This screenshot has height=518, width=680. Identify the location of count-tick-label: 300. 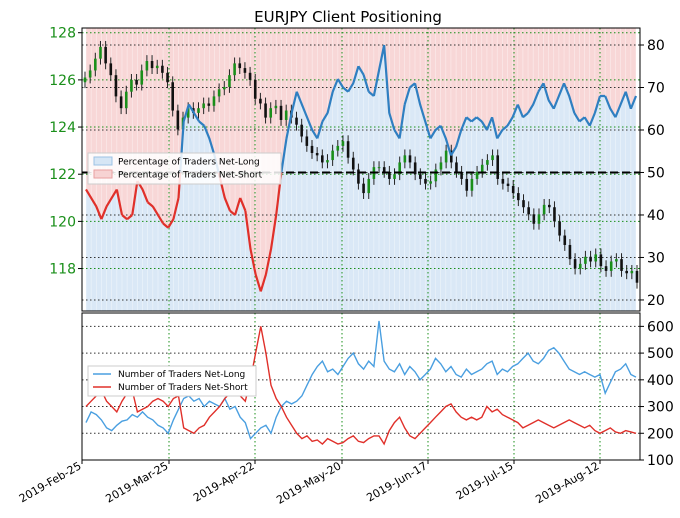
(660, 408).